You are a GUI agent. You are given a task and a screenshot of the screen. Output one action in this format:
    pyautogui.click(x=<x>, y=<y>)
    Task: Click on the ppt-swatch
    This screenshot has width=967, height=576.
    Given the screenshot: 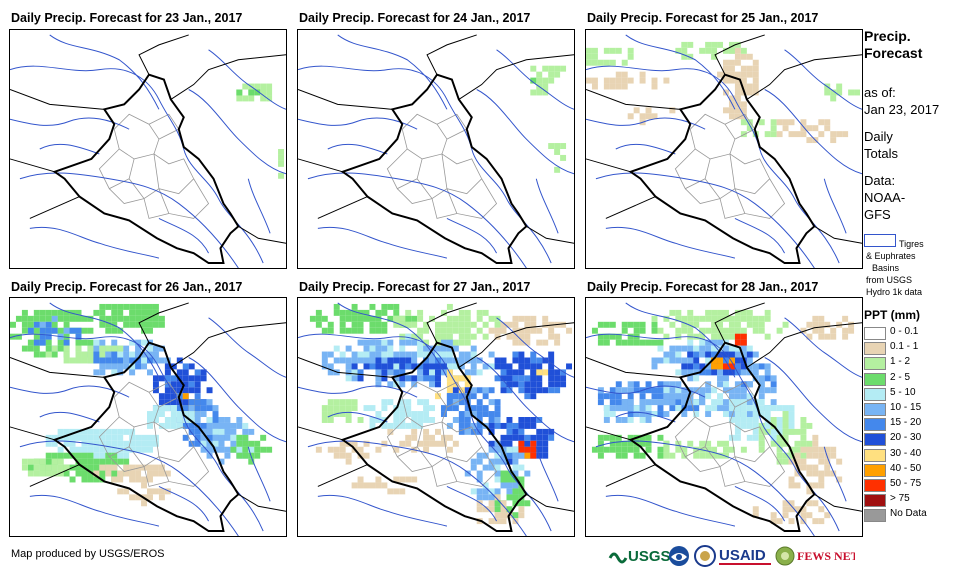 What is the action you would take?
    pyautogui.click(x=875, y=364)
    